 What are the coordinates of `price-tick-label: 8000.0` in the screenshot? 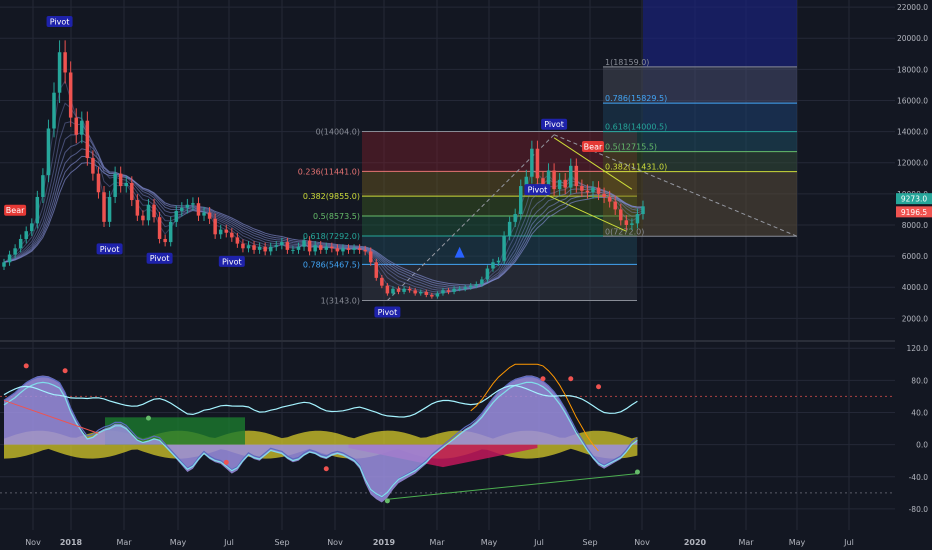 It's located at (915, 225).